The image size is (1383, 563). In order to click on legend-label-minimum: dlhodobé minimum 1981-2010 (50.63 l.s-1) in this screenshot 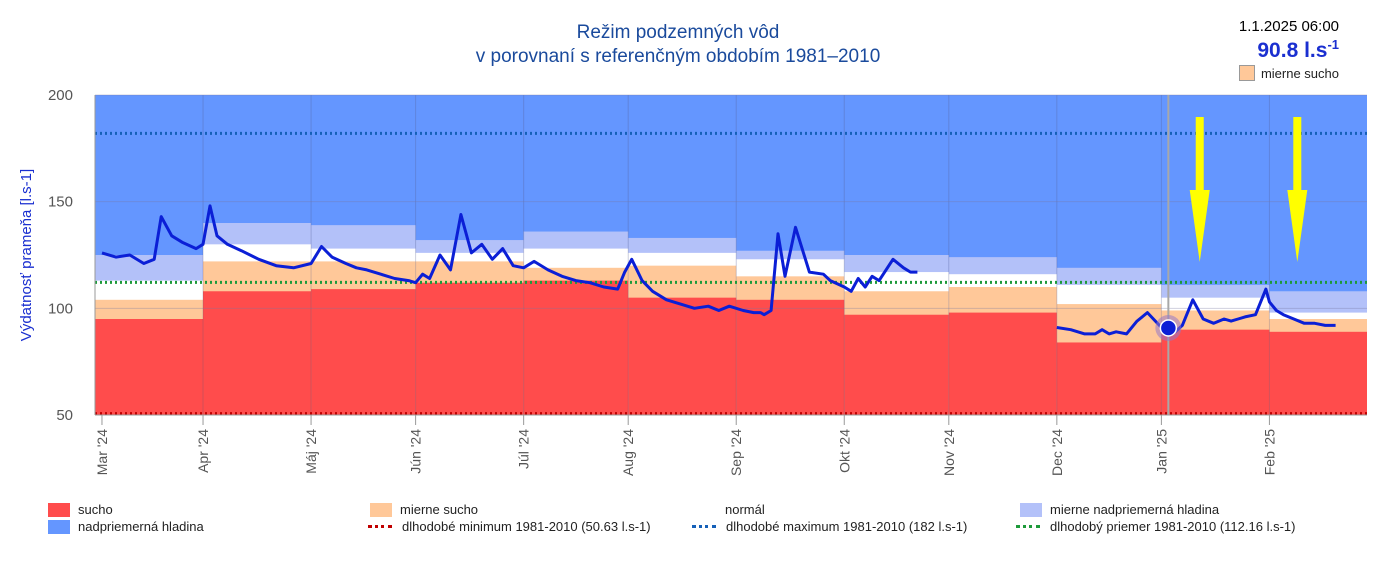, I will do `click(526, 526)`.